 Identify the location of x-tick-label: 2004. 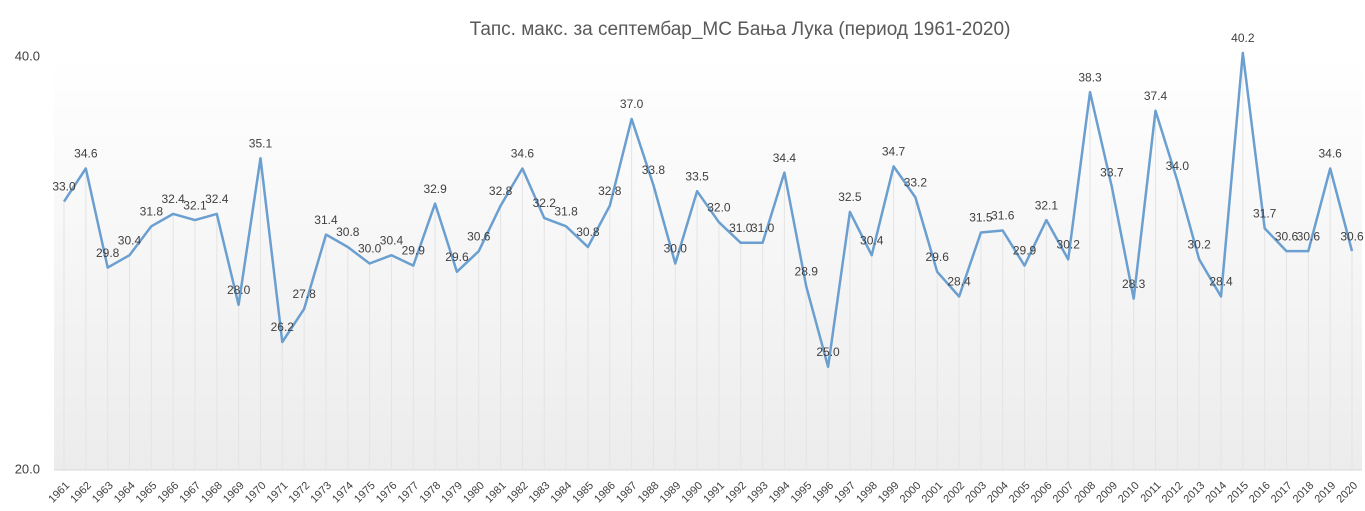
(998, 493).